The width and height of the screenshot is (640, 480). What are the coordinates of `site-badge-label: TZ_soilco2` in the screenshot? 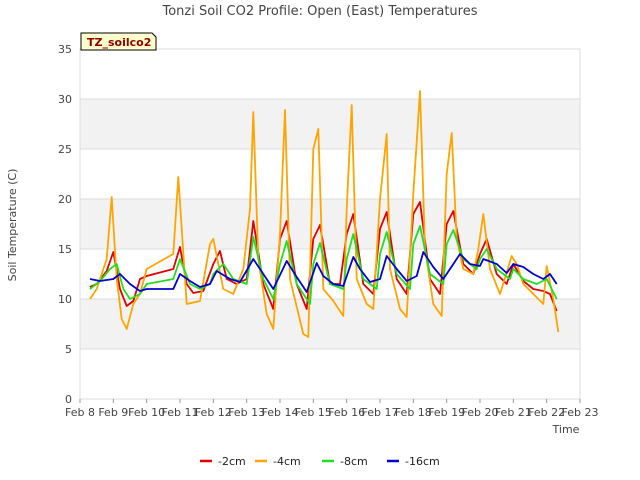 It's located at (119, 42).